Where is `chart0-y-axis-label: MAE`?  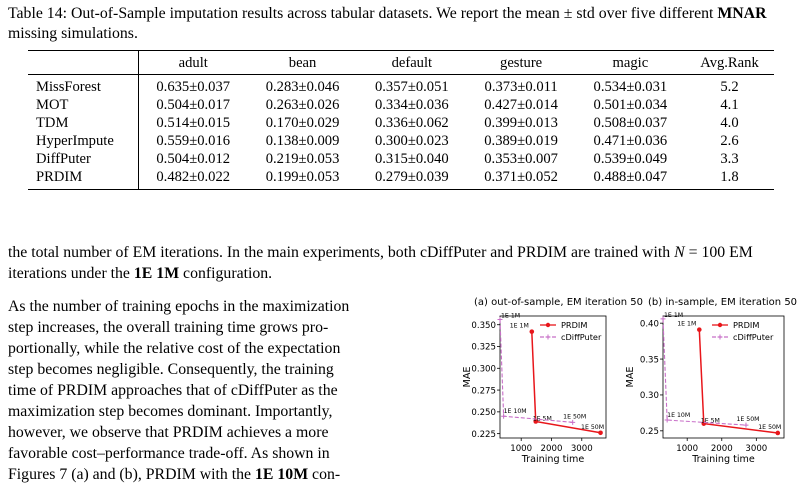 chart0-y-axis-label: MAE is located at coordinates (467, 377).